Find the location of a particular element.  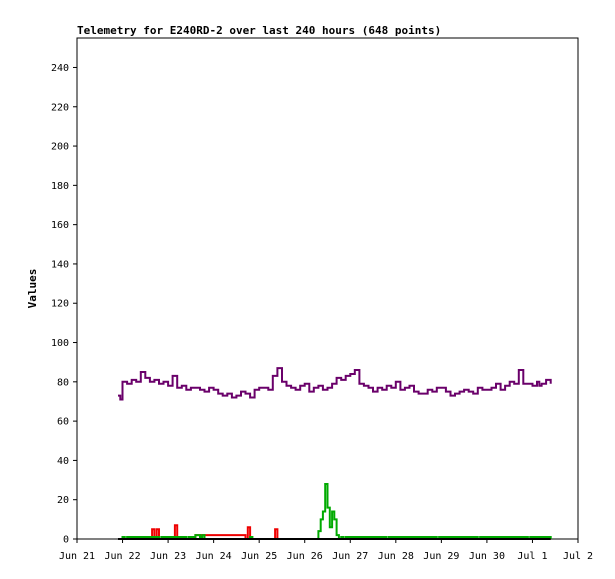

x-tick-label: Jun 21 is located at coordinates (77, 556).